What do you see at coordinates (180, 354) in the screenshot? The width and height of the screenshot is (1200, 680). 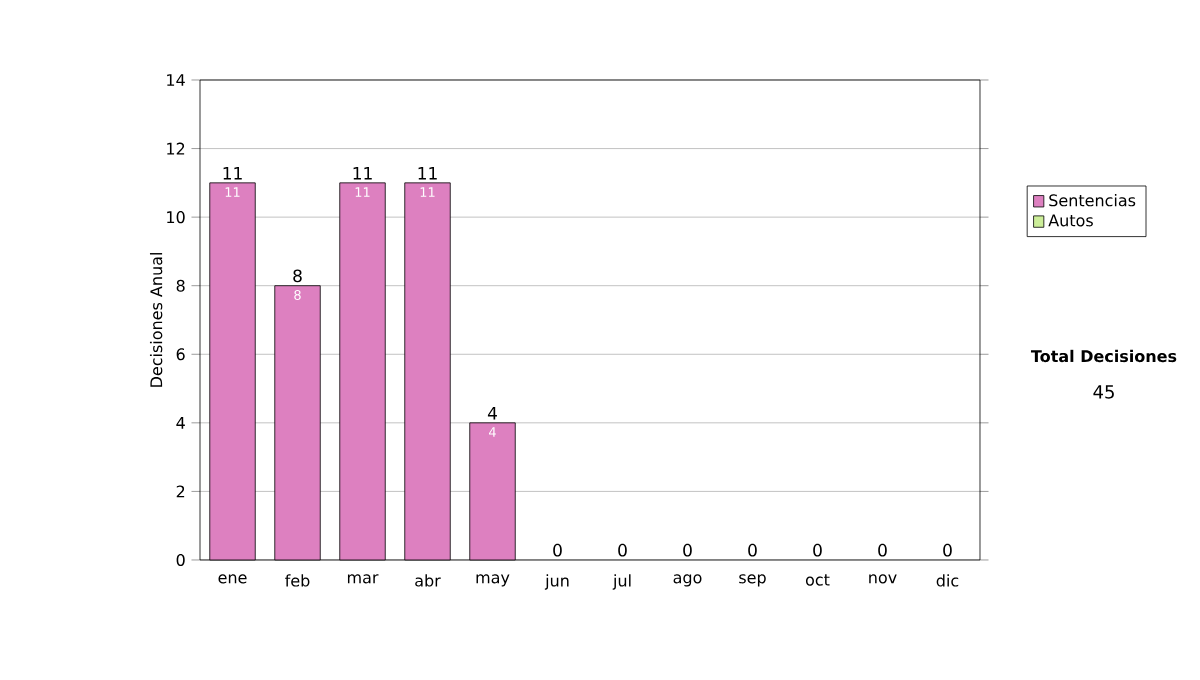 I see `y-tick-label: 6` at bounding box center [180, 354].